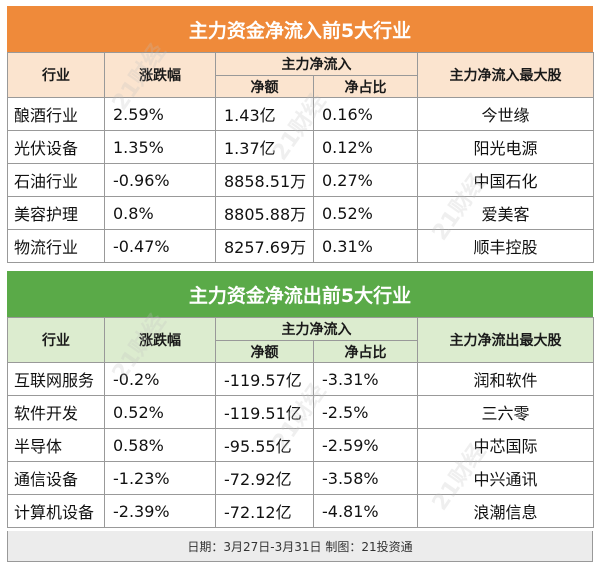 The width and height of the screenshot is (600, 569). What do you see at coordinates (160, 412) in the screenshot?
I see `change-cell: 0.52%` at bounding box center [160, 412].